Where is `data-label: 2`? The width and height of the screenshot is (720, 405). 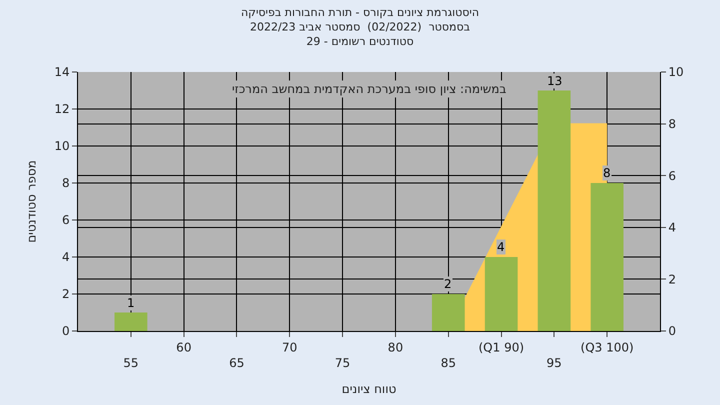
data-label: 2 is located at coordinates (448, 284).